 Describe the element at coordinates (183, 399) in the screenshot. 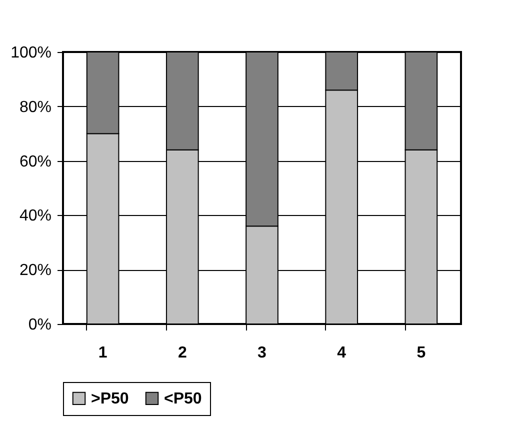

I see `legend-label: <P50` at that location.